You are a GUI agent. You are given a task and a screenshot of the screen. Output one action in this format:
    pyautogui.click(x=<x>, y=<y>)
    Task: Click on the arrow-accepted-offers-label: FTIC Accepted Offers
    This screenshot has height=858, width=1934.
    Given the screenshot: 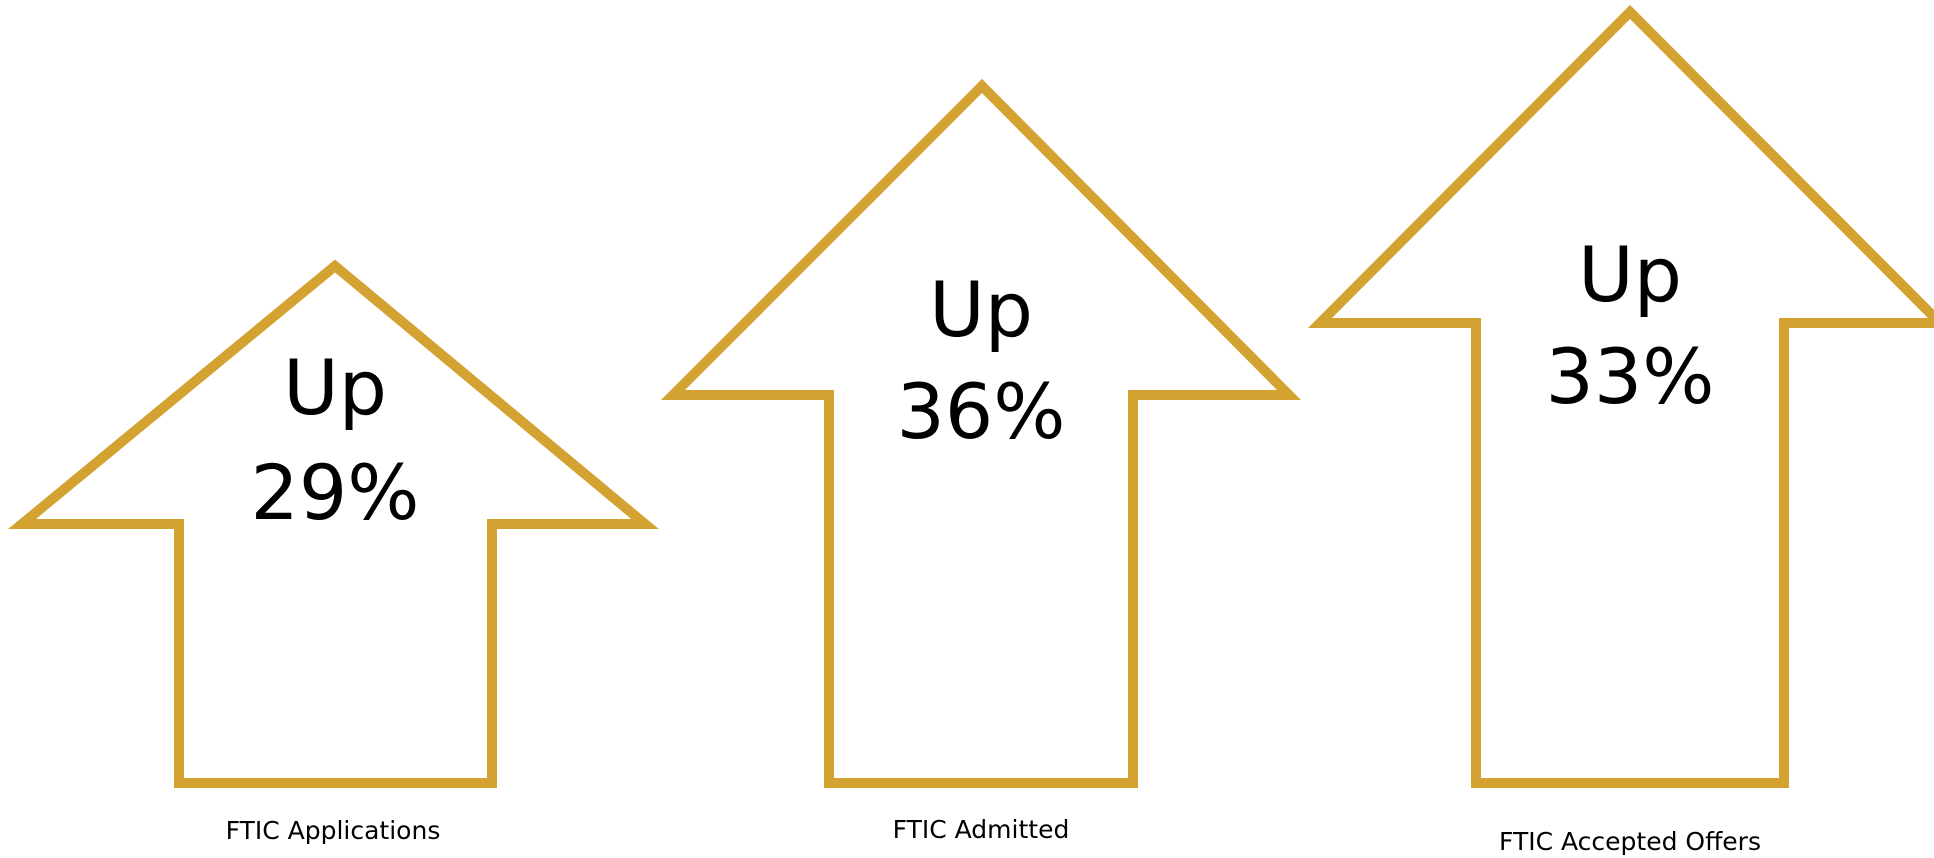 What is the action you would take?
    pyautogui.click(x=1630, y=841)
    